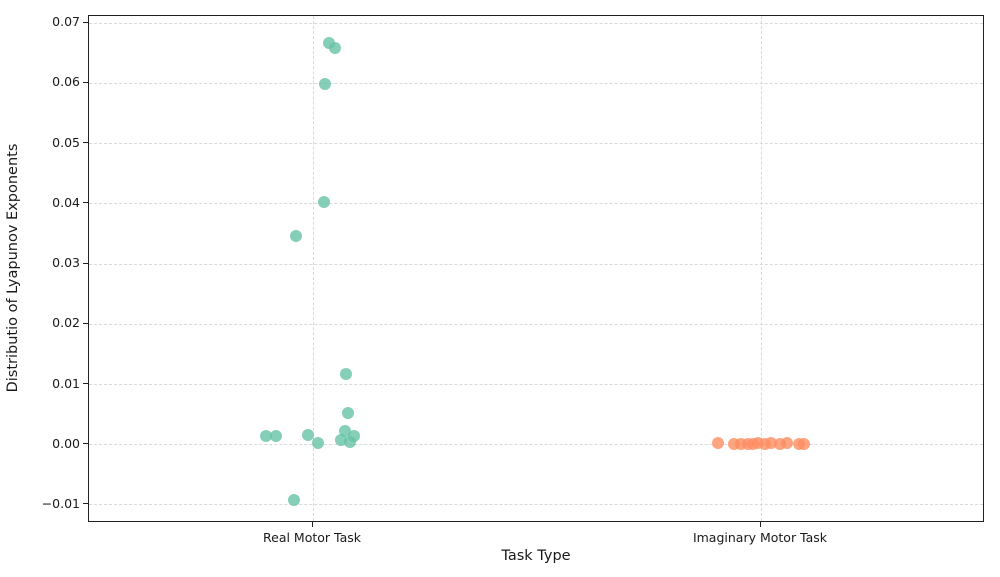  I want to click on y-tick-label: −0.01, so click(60, 503).